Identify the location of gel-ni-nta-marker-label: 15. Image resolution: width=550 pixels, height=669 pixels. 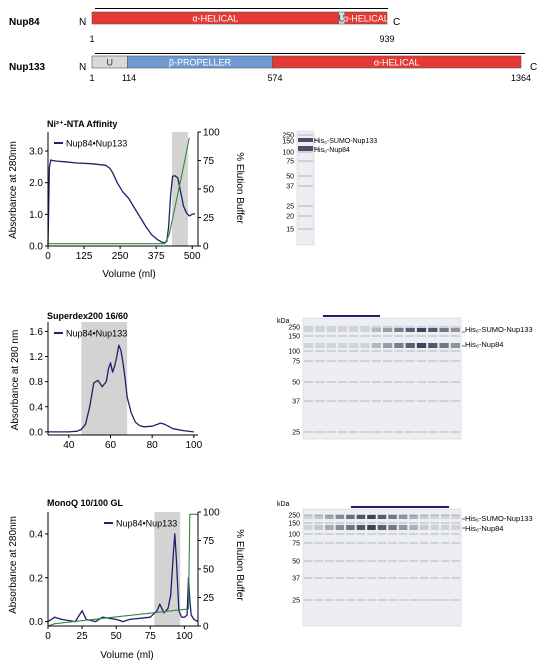
(290, 230).